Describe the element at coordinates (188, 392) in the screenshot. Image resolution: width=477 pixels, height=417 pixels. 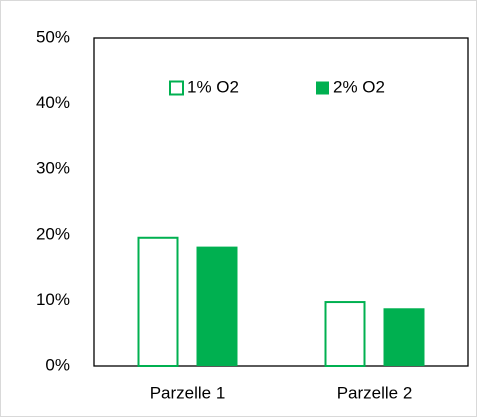
I see `x-tick-label: Parzelle 1` at that location.